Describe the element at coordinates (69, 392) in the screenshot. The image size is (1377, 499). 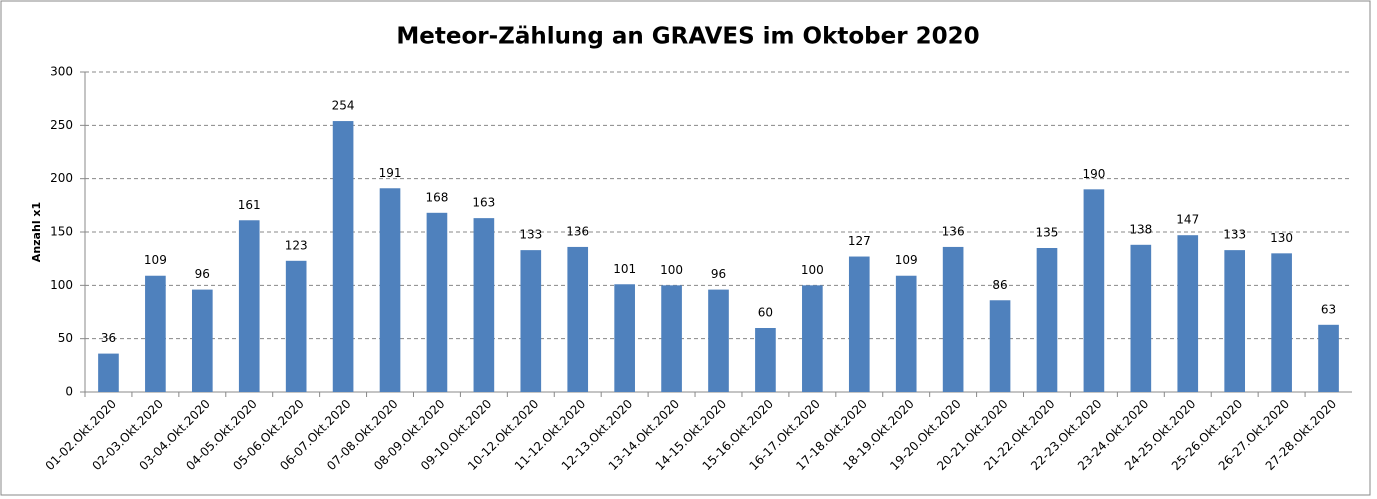
I see `y-tick-label: 0` at that location.